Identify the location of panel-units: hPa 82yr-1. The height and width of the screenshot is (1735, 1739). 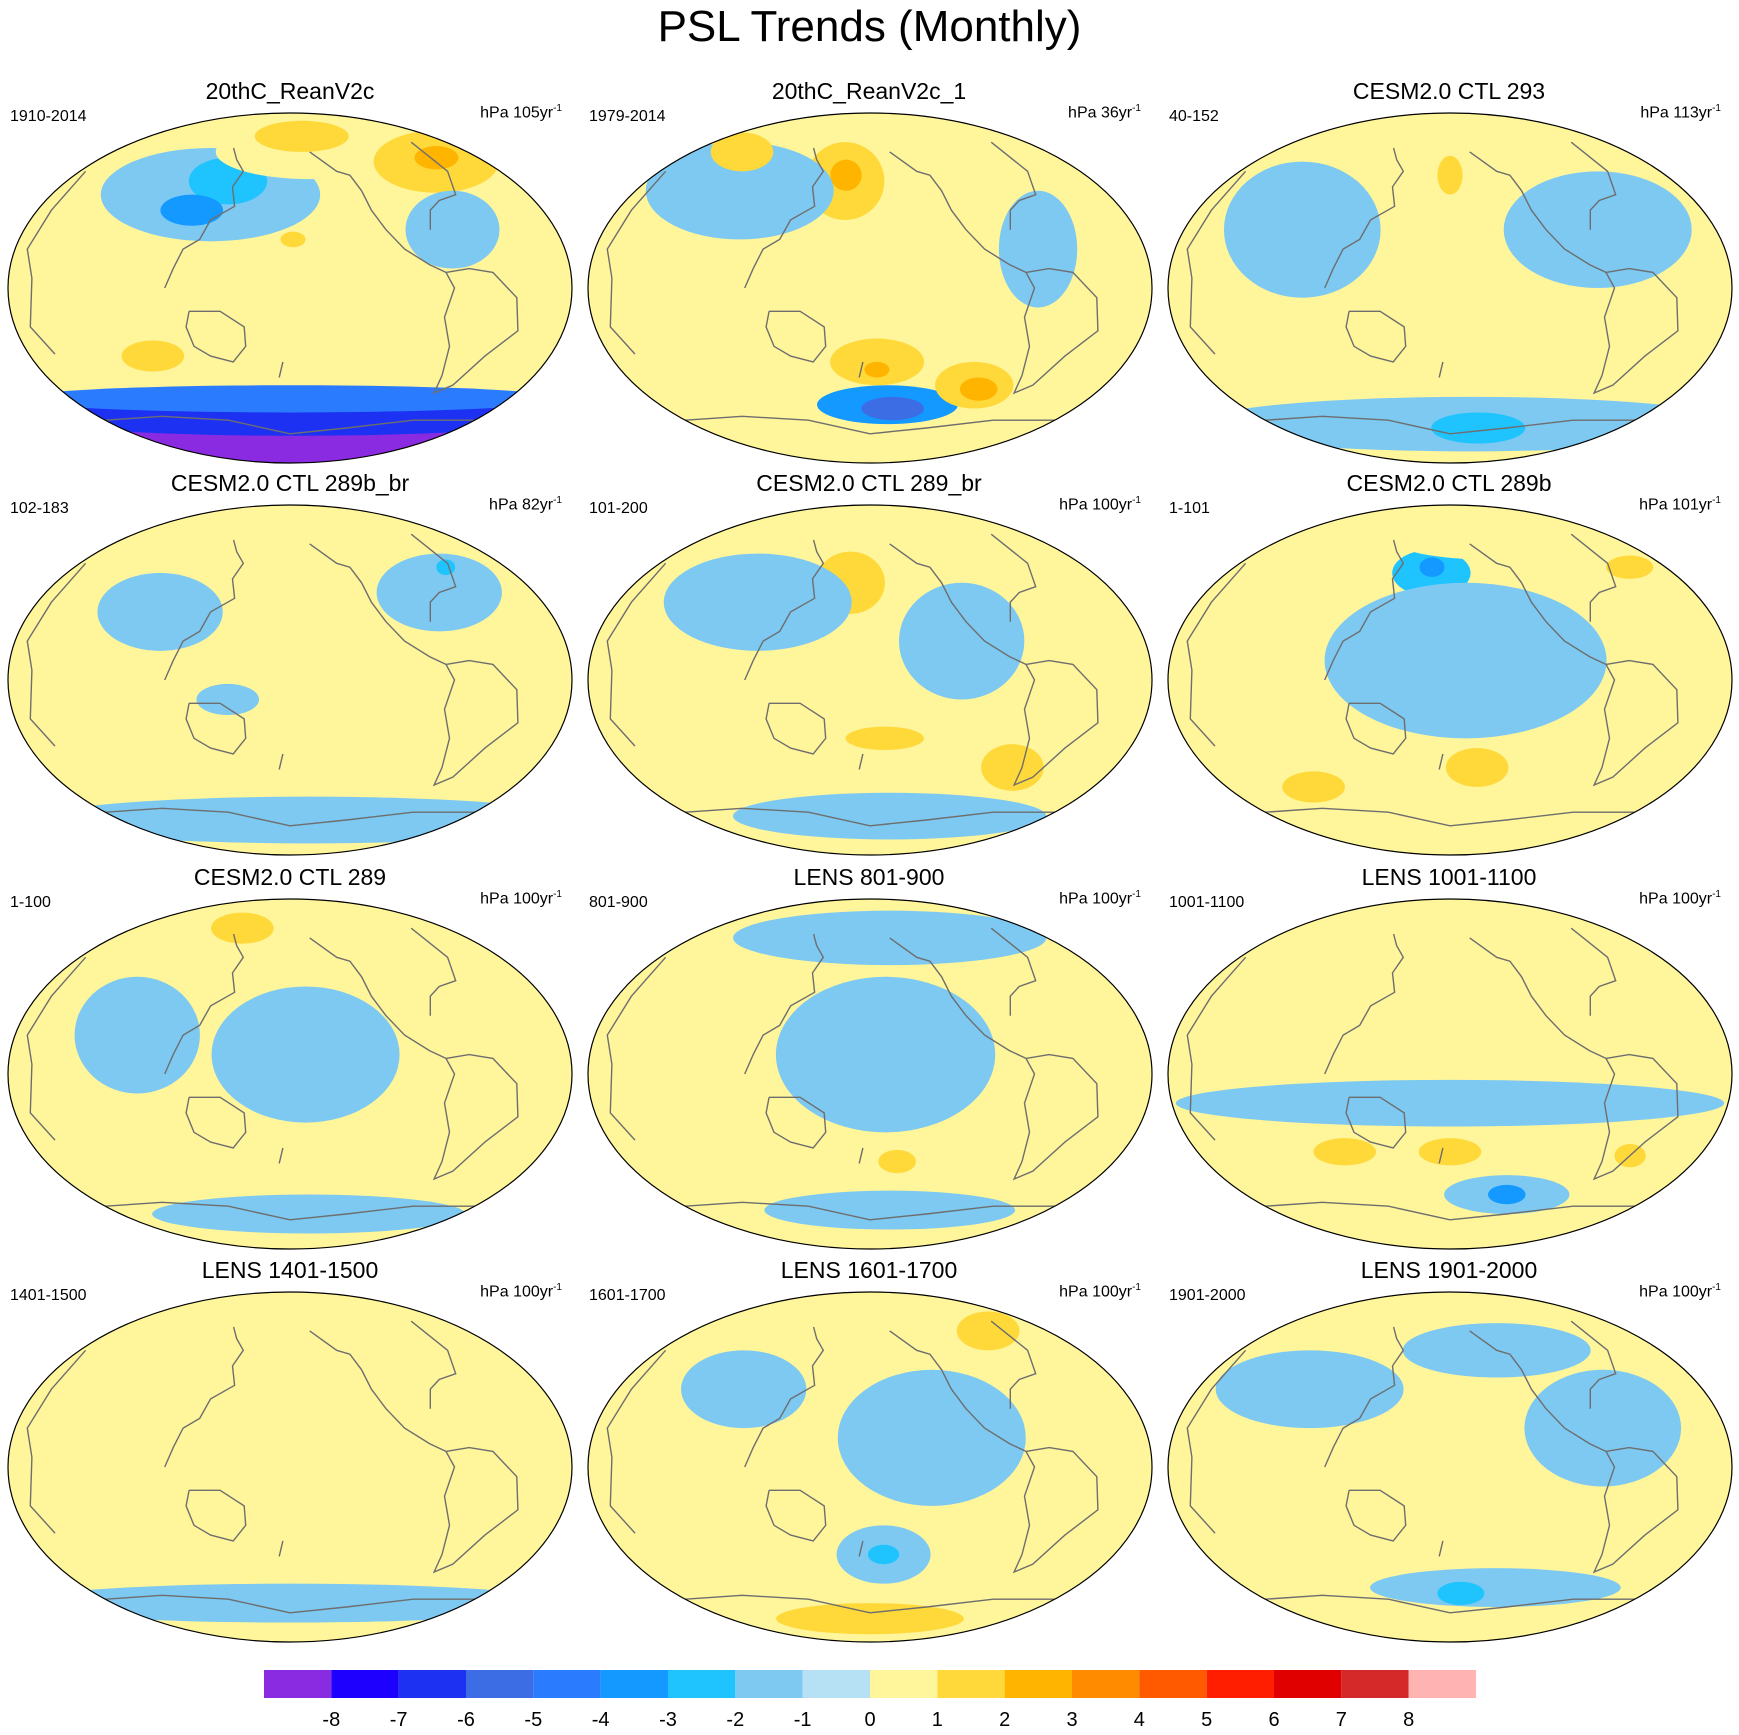
(525, 504).